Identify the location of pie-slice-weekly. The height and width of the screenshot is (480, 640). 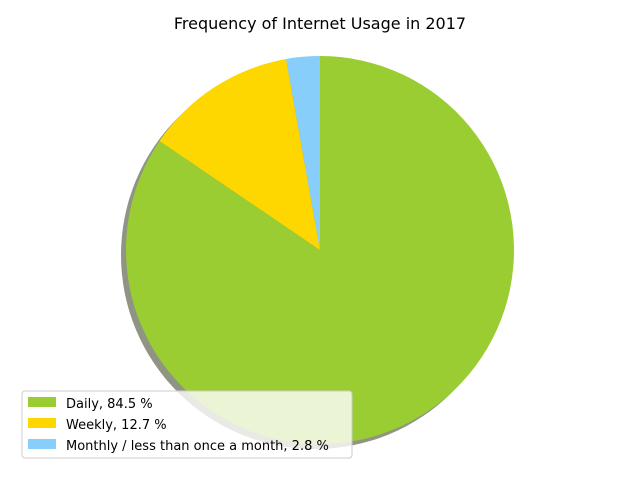
(239, 154).